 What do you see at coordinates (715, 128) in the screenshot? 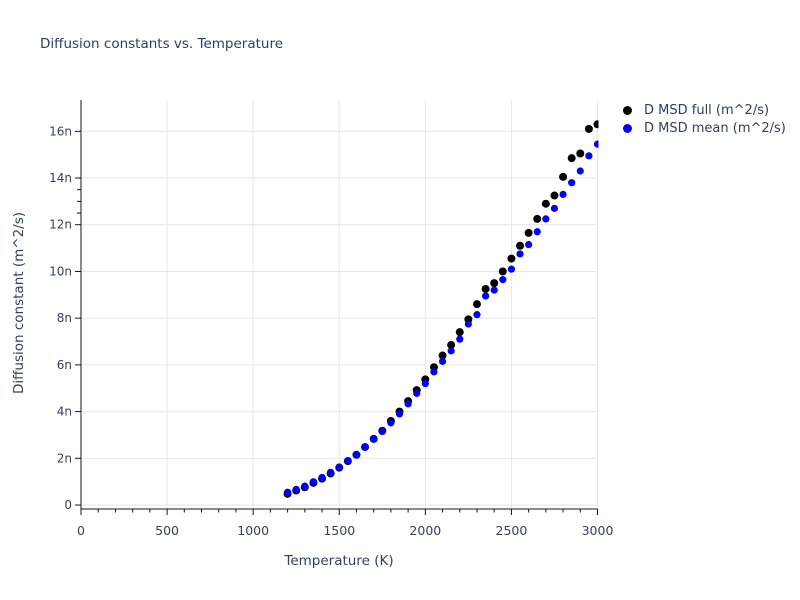
I see `legend-label-mean: D MSD mean (m^2/s)` at bounding box center [715, 128].